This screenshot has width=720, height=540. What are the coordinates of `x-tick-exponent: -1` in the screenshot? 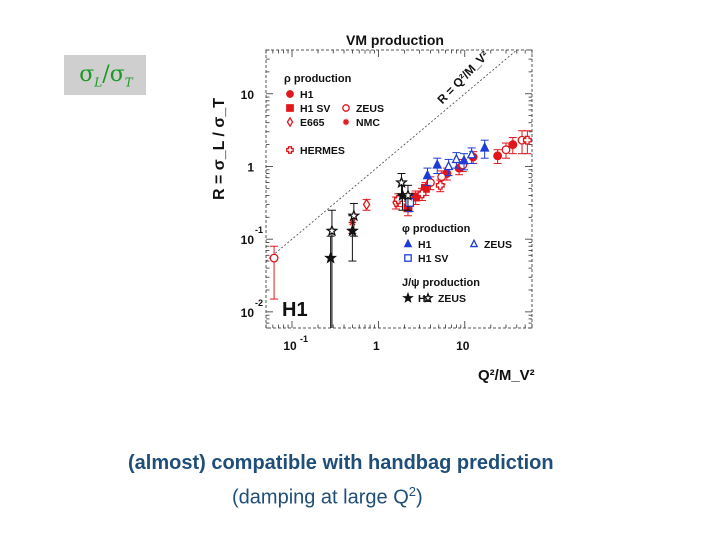 It's located at (304, 339).